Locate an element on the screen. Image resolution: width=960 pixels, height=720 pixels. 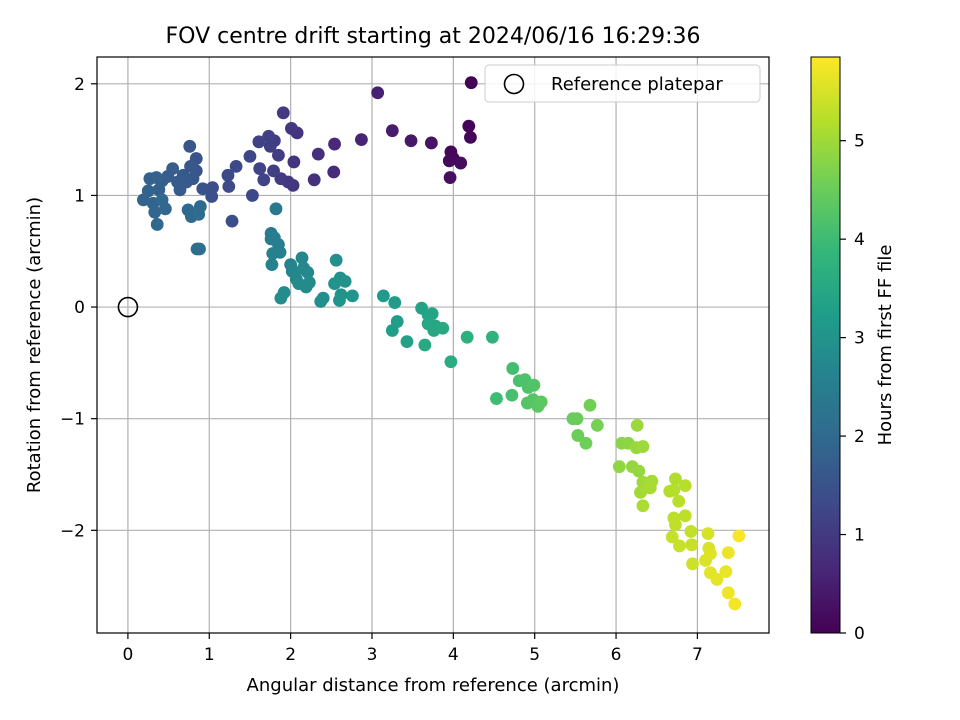
legend: Reference platepar is located at coordinates (622, 83).